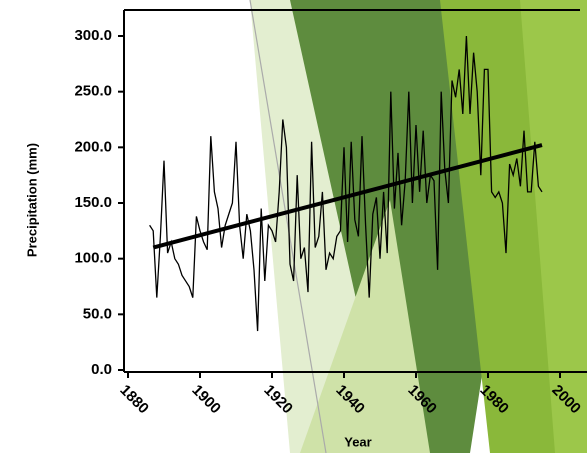  Describe the element at coordinates (93, 91) in the screenshot. I see `y-tick-label: 250.0` at that location.